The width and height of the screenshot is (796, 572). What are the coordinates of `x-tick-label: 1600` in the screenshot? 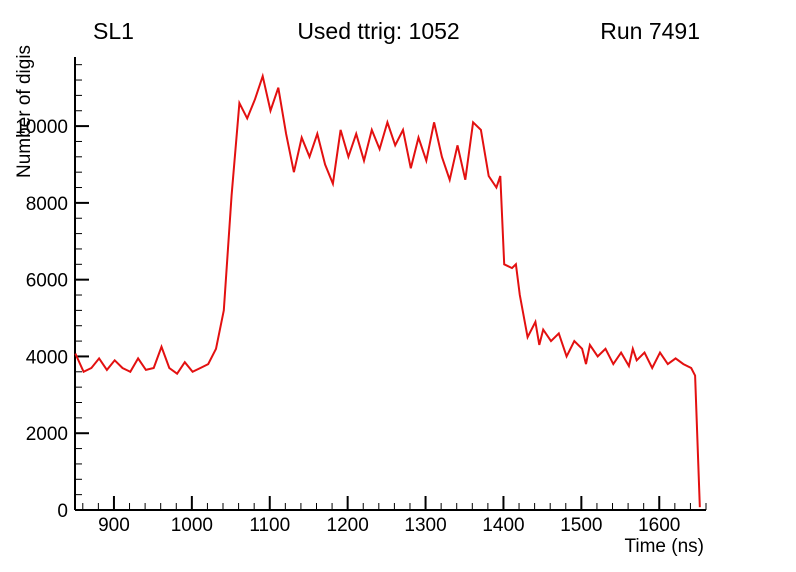 It's located at (659, 525).